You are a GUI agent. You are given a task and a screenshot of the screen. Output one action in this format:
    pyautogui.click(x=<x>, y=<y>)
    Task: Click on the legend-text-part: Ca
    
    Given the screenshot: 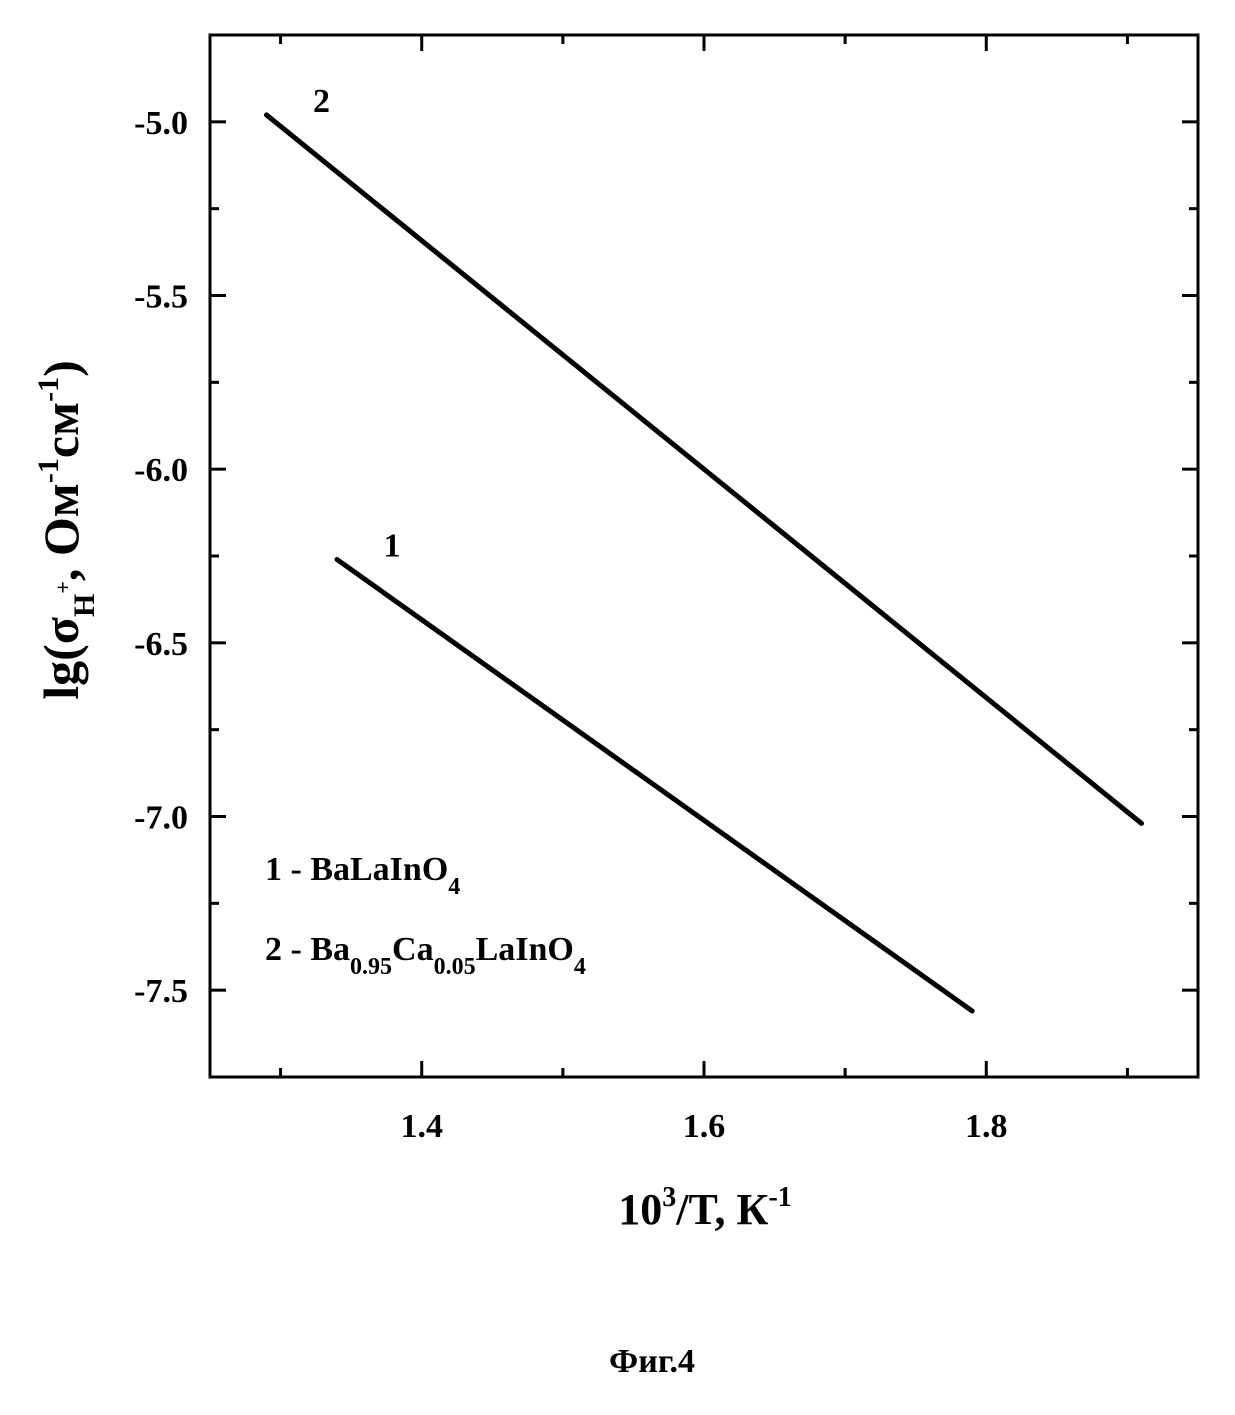 What is the action you would take?
    pyautogui.click(x=413, y=949)
    